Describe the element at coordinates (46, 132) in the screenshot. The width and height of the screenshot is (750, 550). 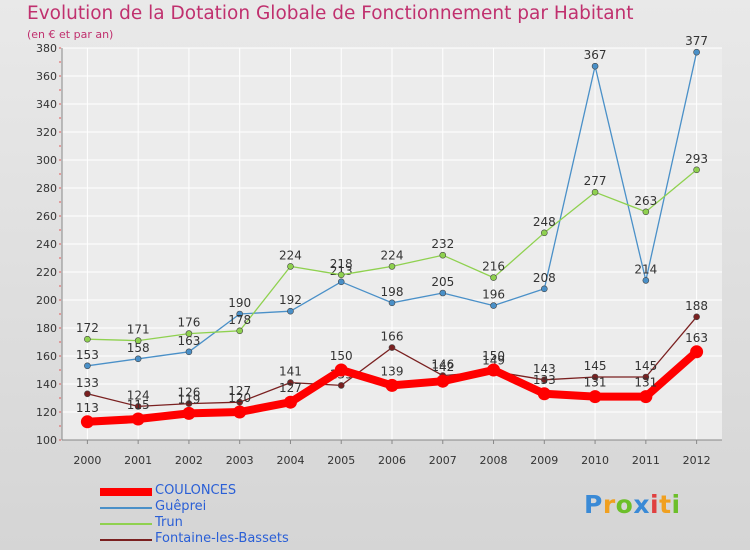
I see `y-tick-label: 320` at that location.